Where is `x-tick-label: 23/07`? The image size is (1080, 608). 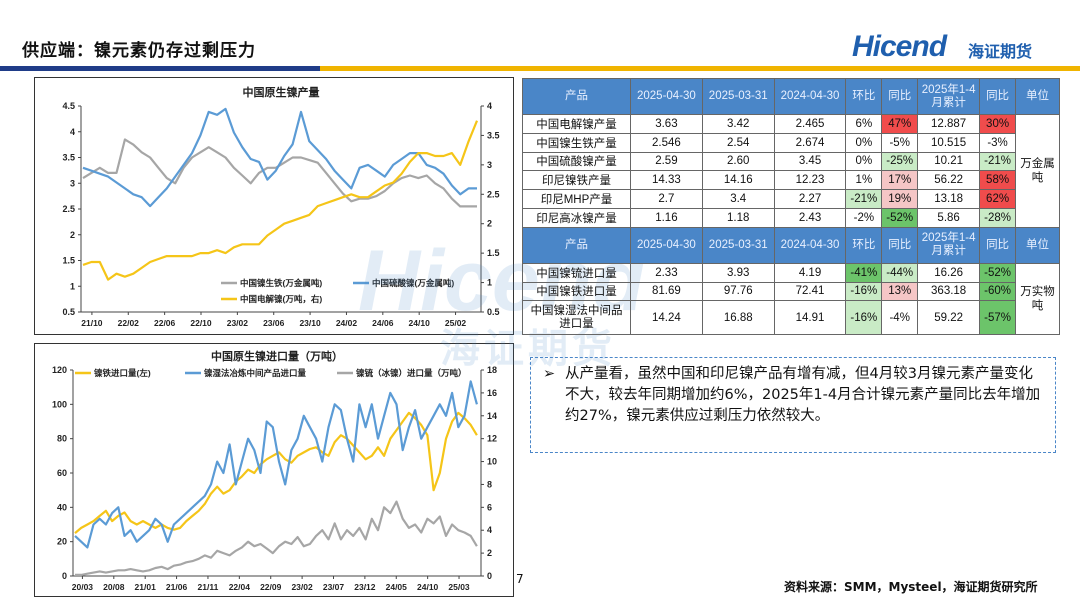 x-tick-label: 23/07 is located at coordinates (334, 587).